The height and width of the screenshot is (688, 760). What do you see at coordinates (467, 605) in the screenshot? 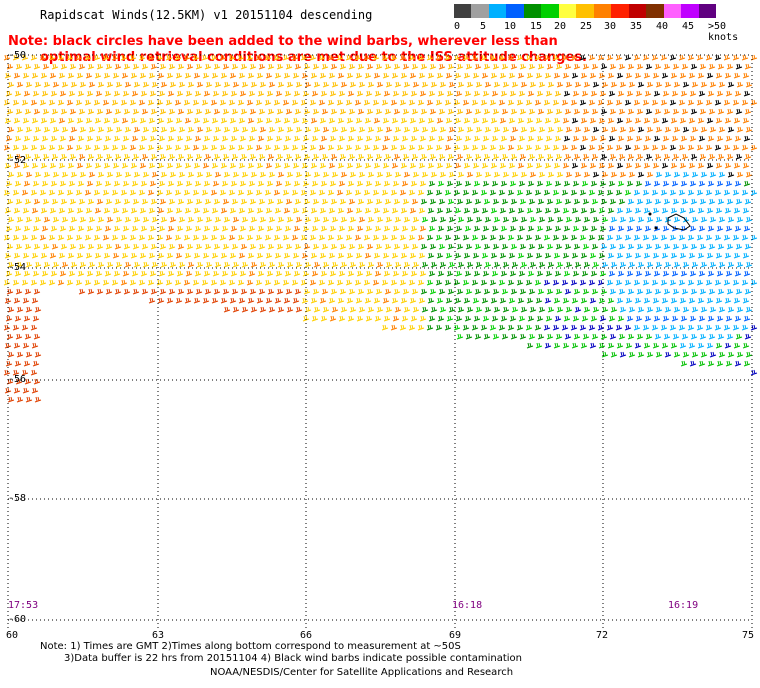
I see `time-label-middle: 16:18` at bounding box center [467, 605].